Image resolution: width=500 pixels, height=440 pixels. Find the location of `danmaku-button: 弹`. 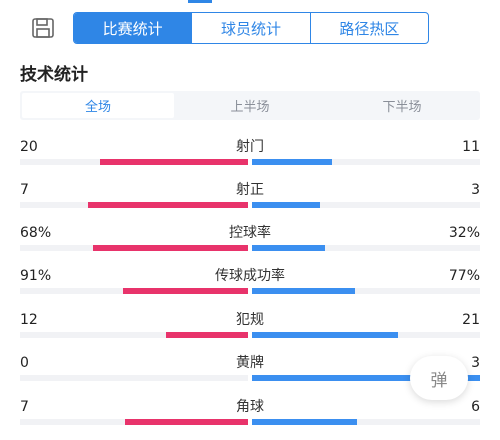

danmaku-button: 弹 is located at coordinates (439, 378).